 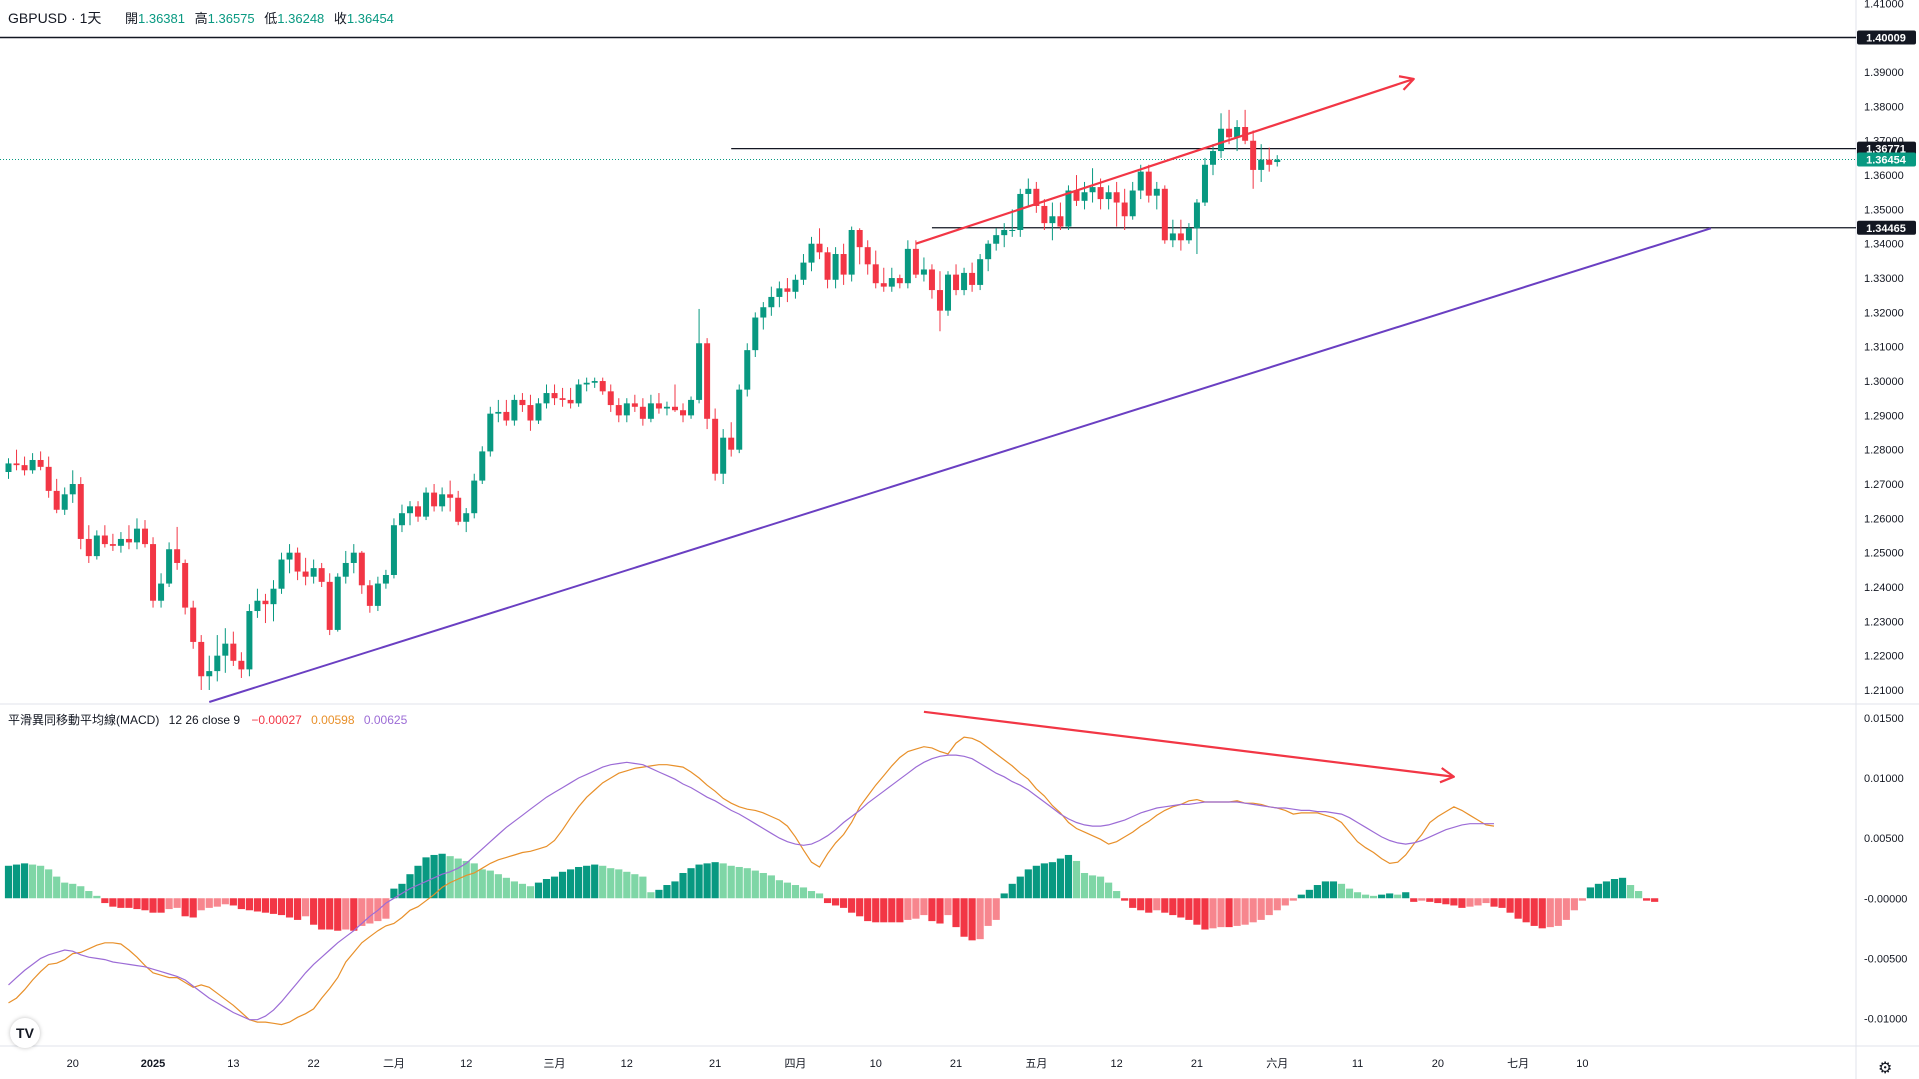 What do you see at coordinates (555, 1064) in the screenshot?
I see `time-tick-label: 三月` at bounding box center [555, 1064].